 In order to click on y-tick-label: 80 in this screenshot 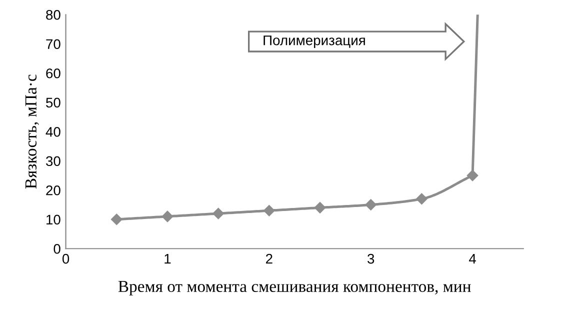, I will do `click(53, 15)`.